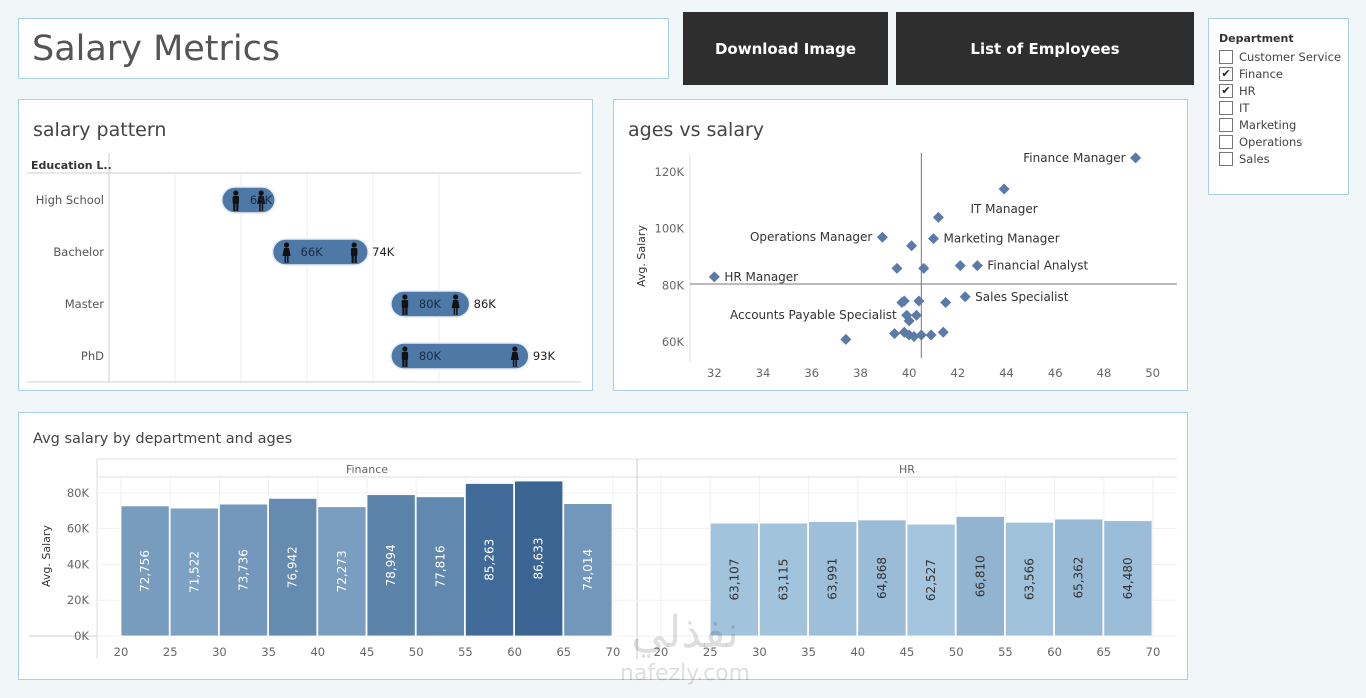 The width and height of the screenshot is (1366, 698). Describe the element at coordinates (219, 652) in the screenshot. I see `x-tick-label: 30` at that location.